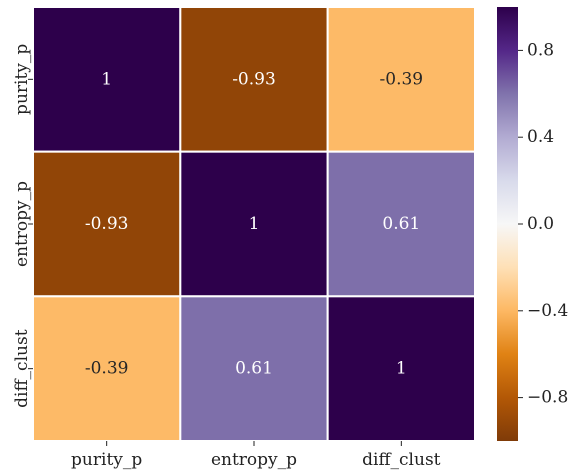  What do you see at coordinates (22, 368) in the screenshot?
I see `y-tick-label: diff_clust` at bounding box center [22, 368].